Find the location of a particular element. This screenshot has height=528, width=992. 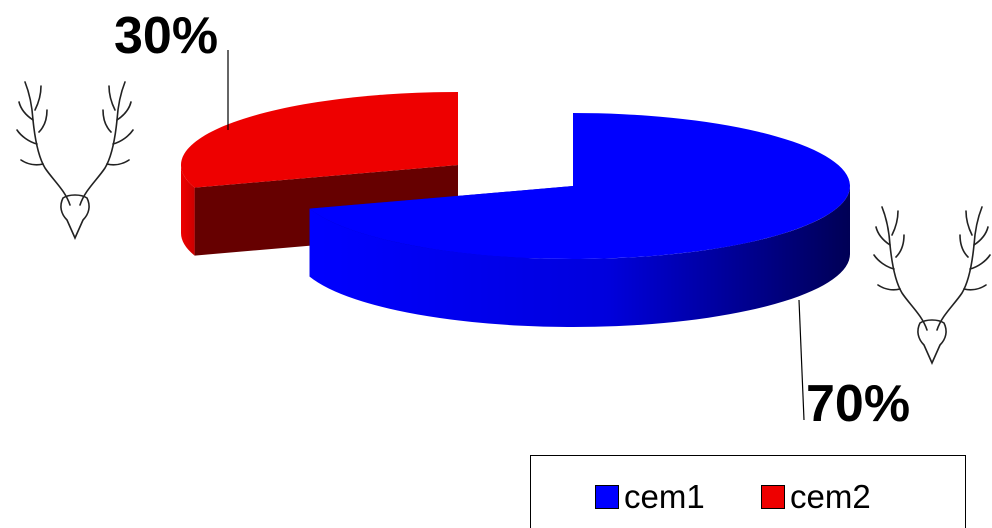

data-label-cem1: 70% is located at coordinates (858, 404).